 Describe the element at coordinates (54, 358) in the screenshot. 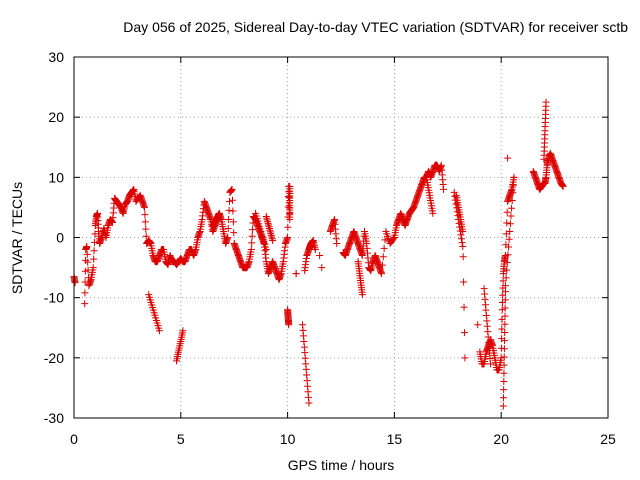

I see `y-tick-label: -20` at that location.